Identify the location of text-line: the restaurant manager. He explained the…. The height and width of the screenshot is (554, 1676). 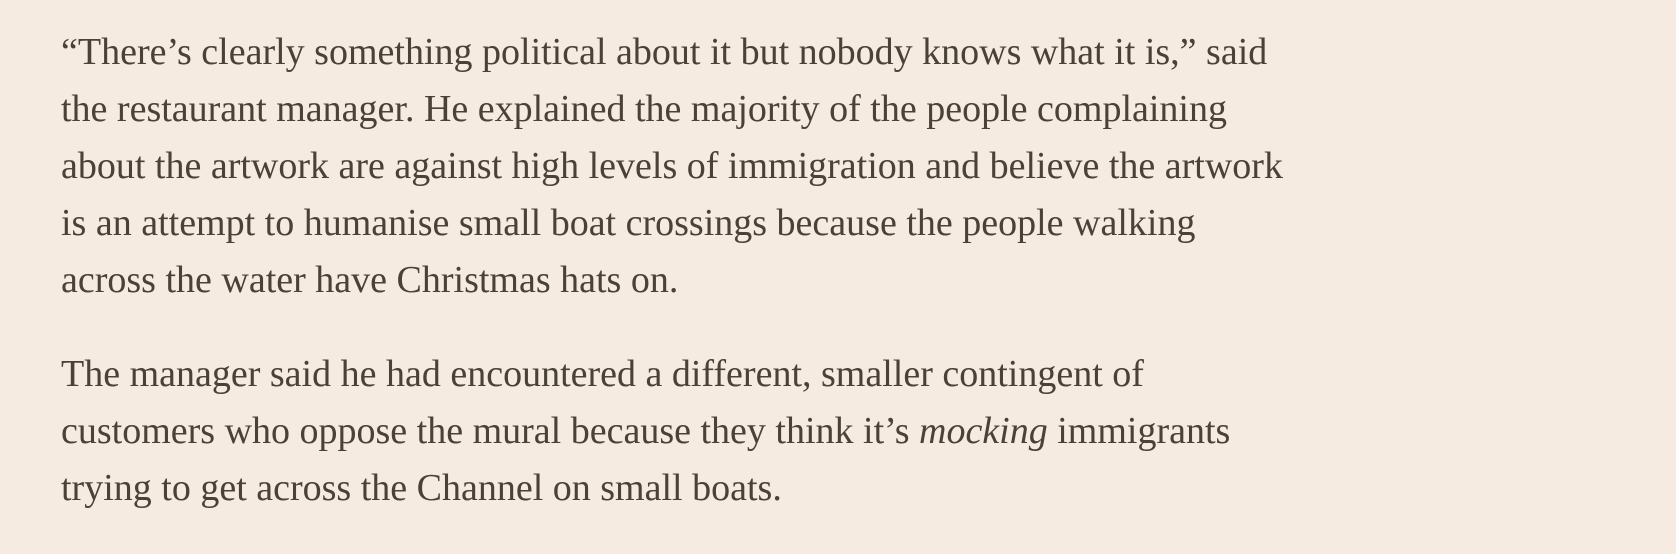
(644, 109).